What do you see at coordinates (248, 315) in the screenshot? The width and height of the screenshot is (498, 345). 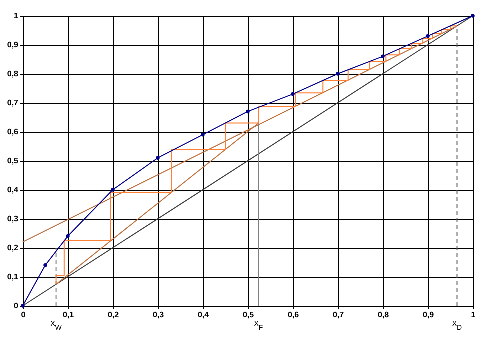 I see `x-tick-label: 0,5` at bounding box center [248, 315].